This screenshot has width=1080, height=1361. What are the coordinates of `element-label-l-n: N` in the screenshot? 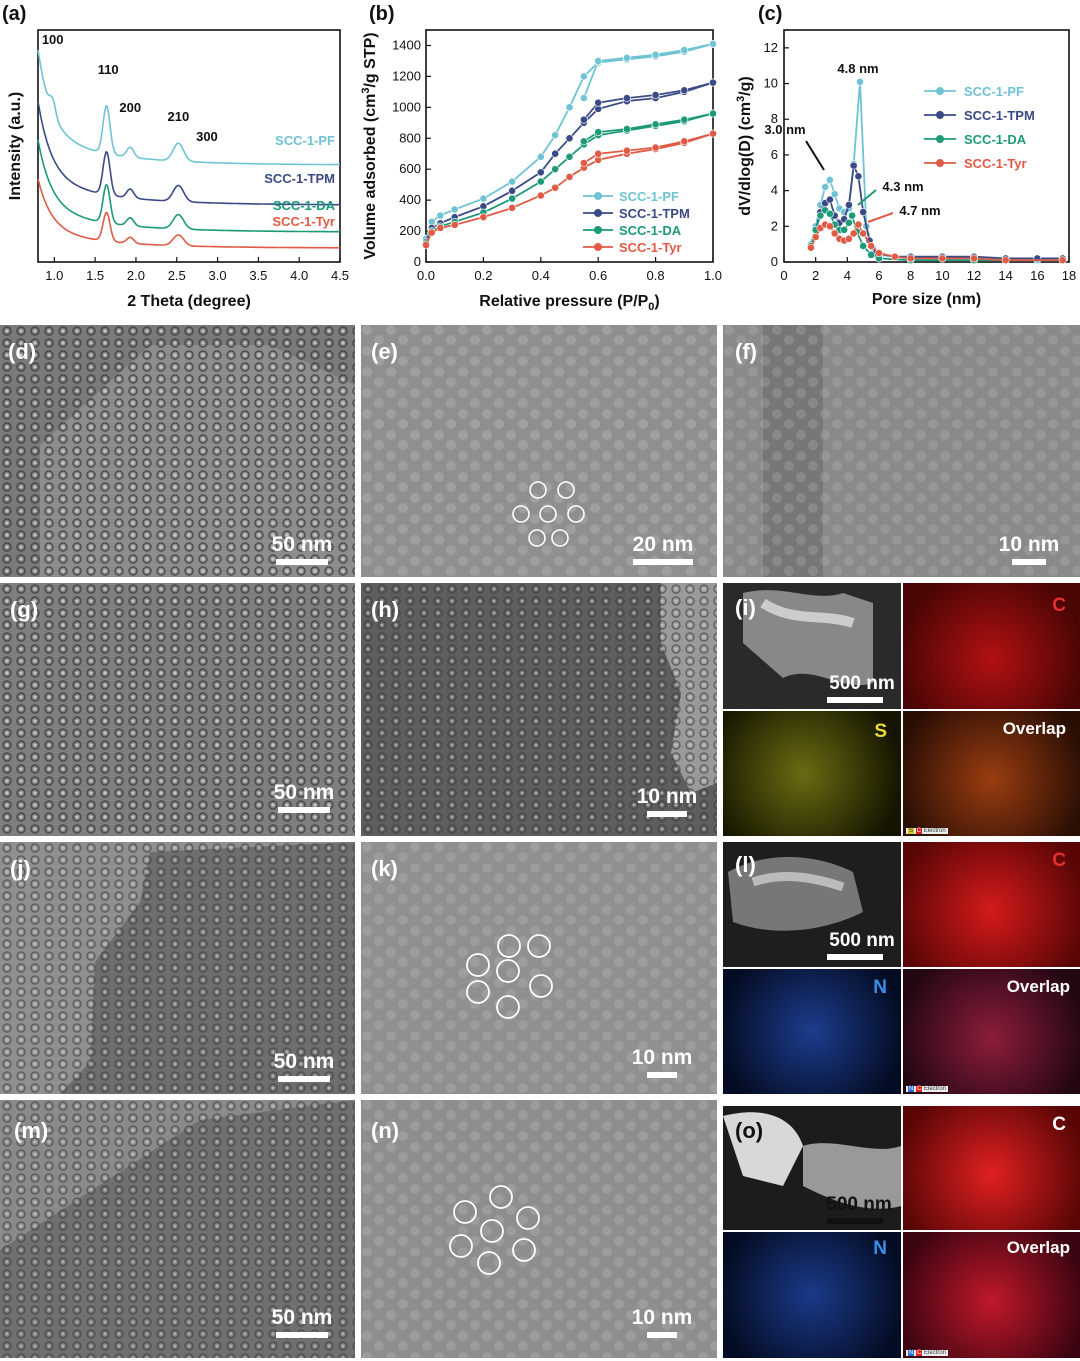 It's located at (880, 987).